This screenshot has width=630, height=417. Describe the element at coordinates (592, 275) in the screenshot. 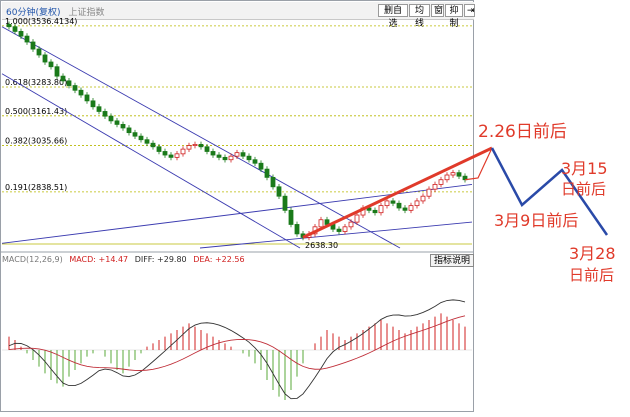

I see `annotation-mar28-line2: 日前后` at that location.